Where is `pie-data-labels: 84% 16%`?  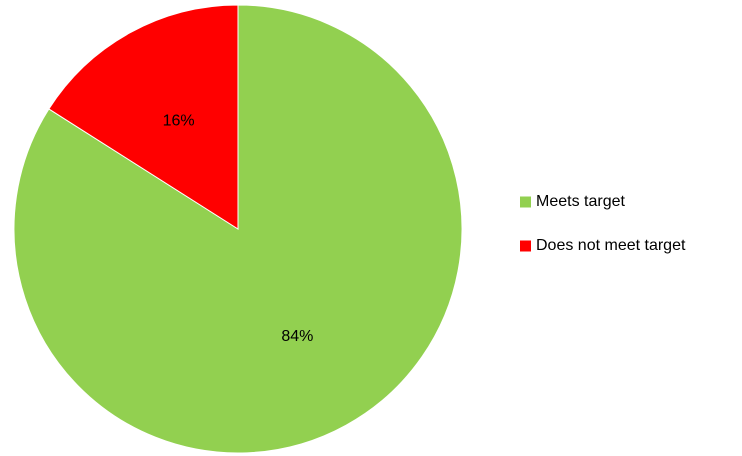 pie-data-labels: 84% 16% is located at coordinates (238, 228).